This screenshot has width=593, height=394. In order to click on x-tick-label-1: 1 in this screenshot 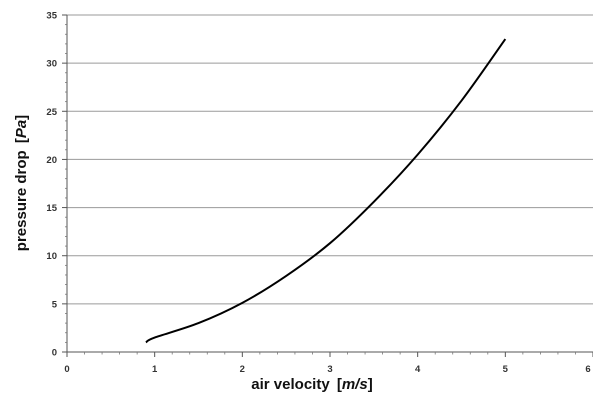, I will do `click(155, 369)`.